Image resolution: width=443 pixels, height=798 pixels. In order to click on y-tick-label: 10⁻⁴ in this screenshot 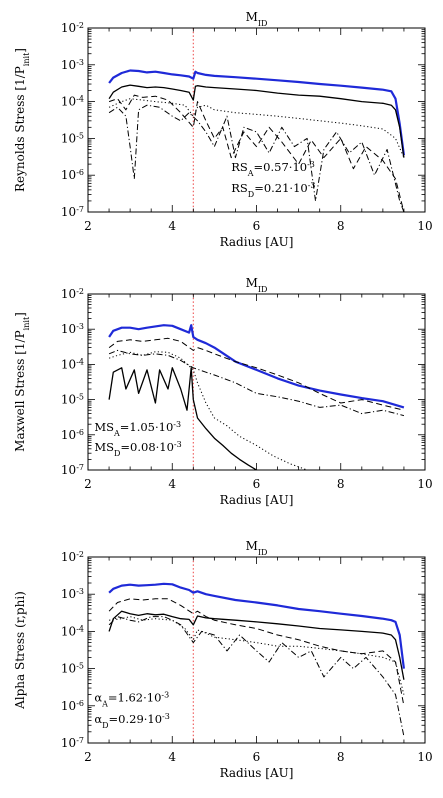, I will do `click(72, 101)`.